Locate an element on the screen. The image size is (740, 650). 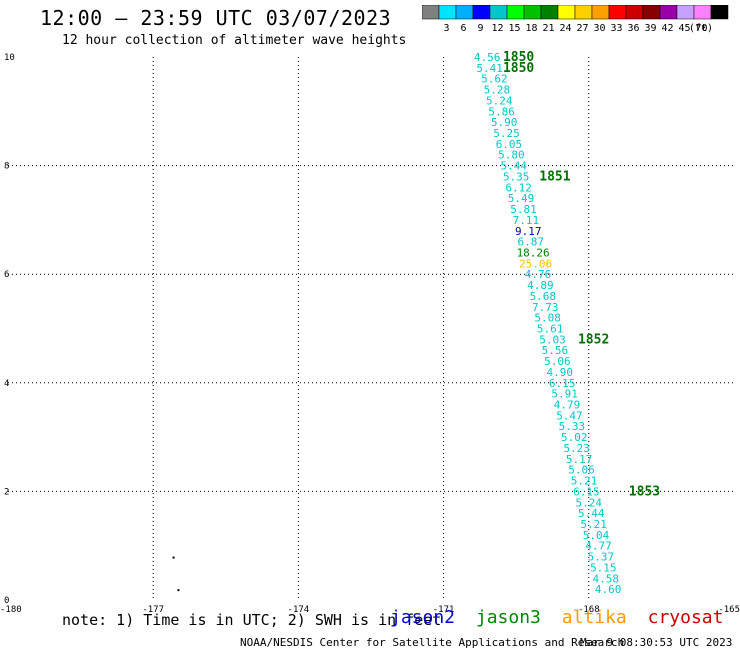
wave-height-point: 5.56 is located at coordinates (555, 350).